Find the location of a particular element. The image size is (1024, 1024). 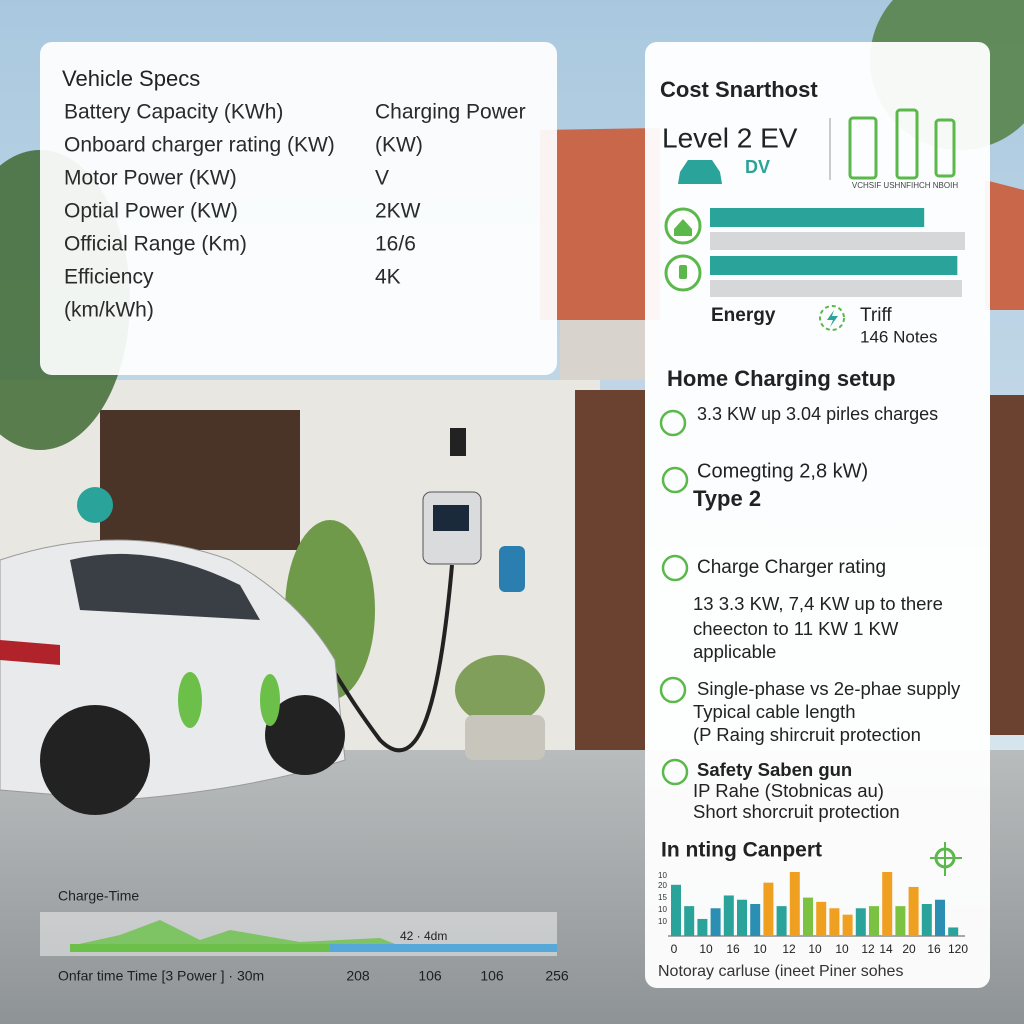

item-text: Typical cable length is located at coordinates (774, 711).